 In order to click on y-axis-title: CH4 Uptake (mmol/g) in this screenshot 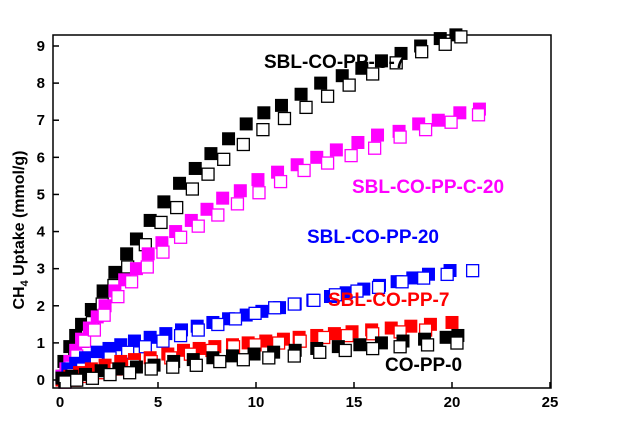, I will do `click(21, 229)`.